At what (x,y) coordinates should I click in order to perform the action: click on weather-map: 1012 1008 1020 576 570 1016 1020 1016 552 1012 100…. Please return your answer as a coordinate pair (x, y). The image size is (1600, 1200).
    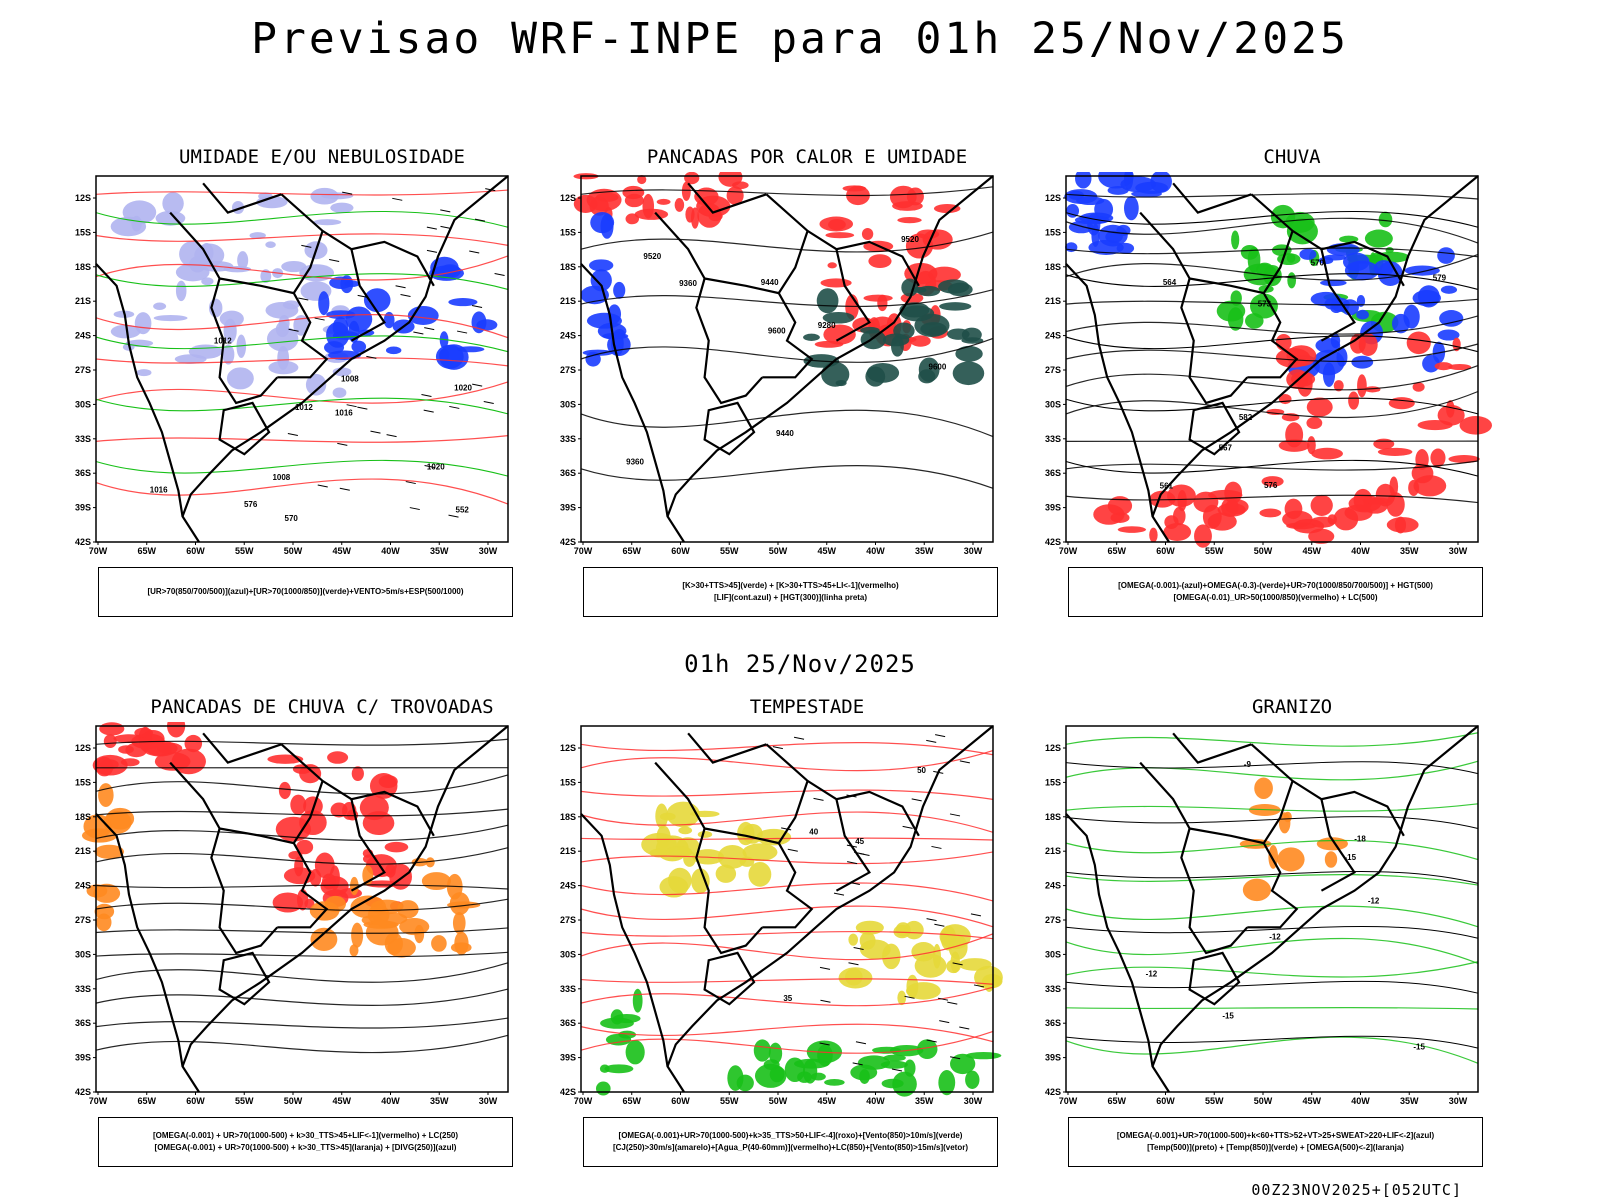
    Looking at the image, I should click on (322, 377).